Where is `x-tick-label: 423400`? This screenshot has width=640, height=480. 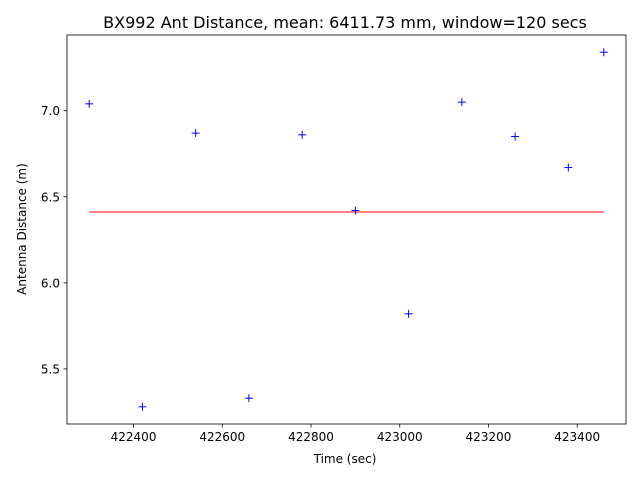 x-tick-label: 423400 is located at coordinates (577, 437).